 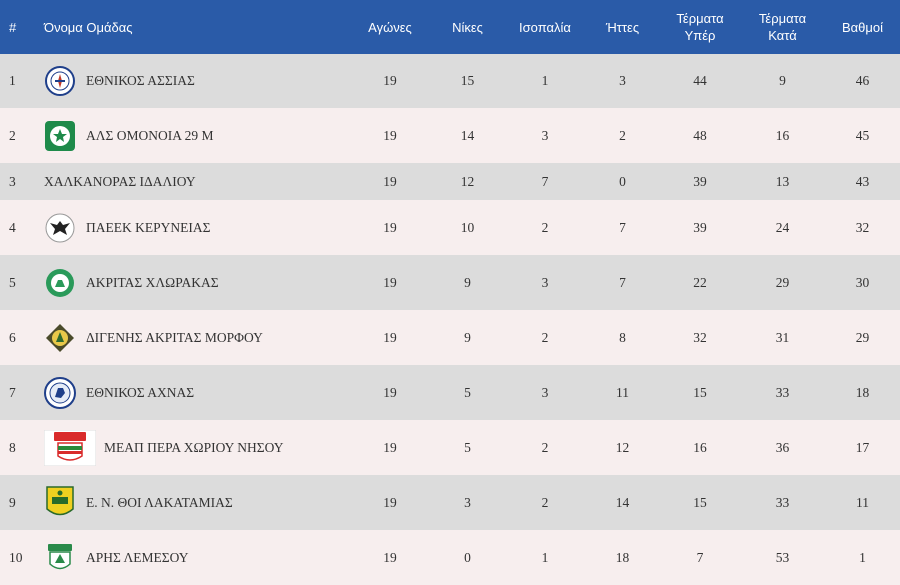 What do you see at coordinates (148, 227) in the screenshot?
I see `team-name: ΠΑΕΕΚ ΚΕΡΥΝΕΙΑΣ` at bounding box center [148, 227].